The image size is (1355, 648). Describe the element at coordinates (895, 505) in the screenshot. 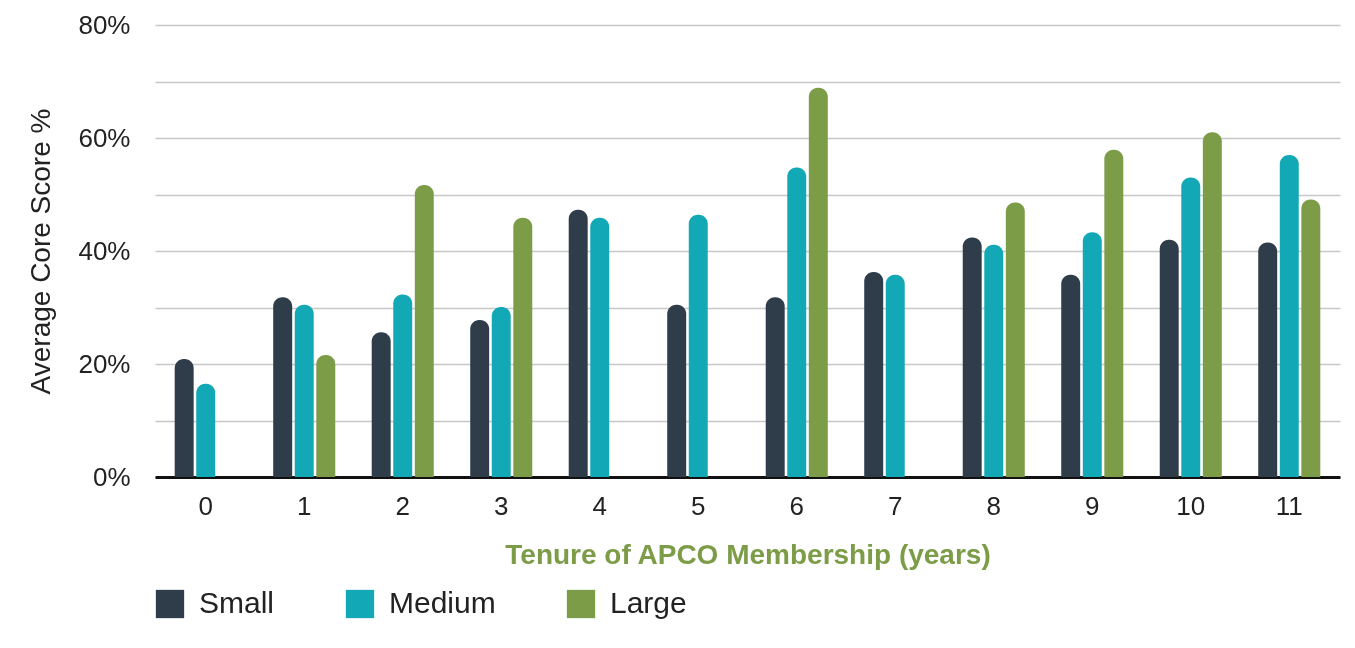

I see `x-tick-label: 7` at that location.